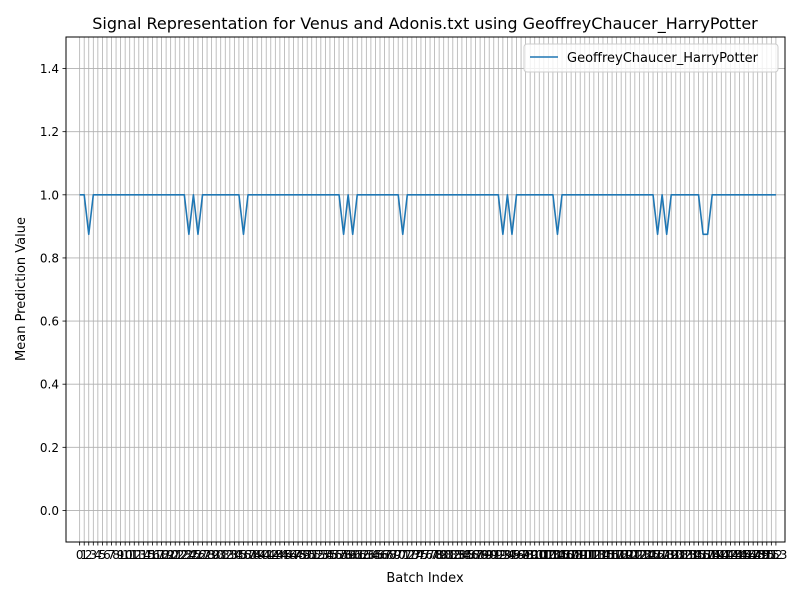 The height and width of the screenshot is (604, 800). What do you see at coordinates (49, 195) in the screenshot?
I see `y-tick-label: 1.0` at bounding box center [49, 195].